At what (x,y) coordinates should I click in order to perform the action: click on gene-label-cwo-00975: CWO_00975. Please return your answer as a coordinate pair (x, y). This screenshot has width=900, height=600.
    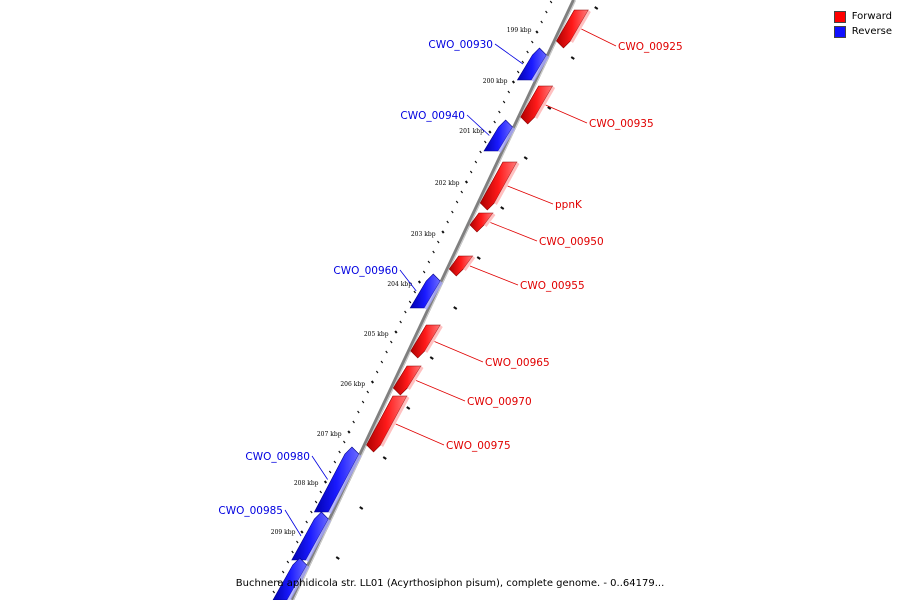
    Looking at the image, I should click on (478, 446).